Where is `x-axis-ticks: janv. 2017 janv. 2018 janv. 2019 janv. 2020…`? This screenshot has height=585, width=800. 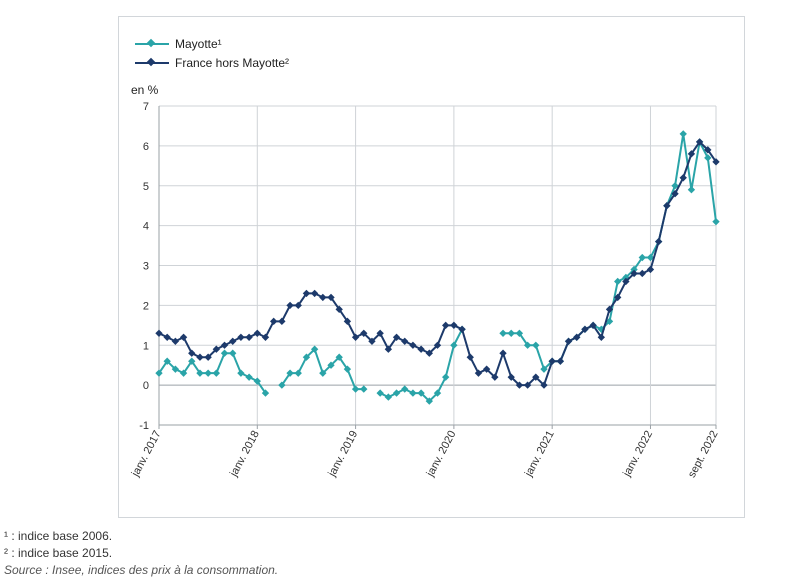
x-axis-ticks: janv. 2017 janv. 2018 janv. 2019 janv. 2020… is located at coordinates (425, 452).